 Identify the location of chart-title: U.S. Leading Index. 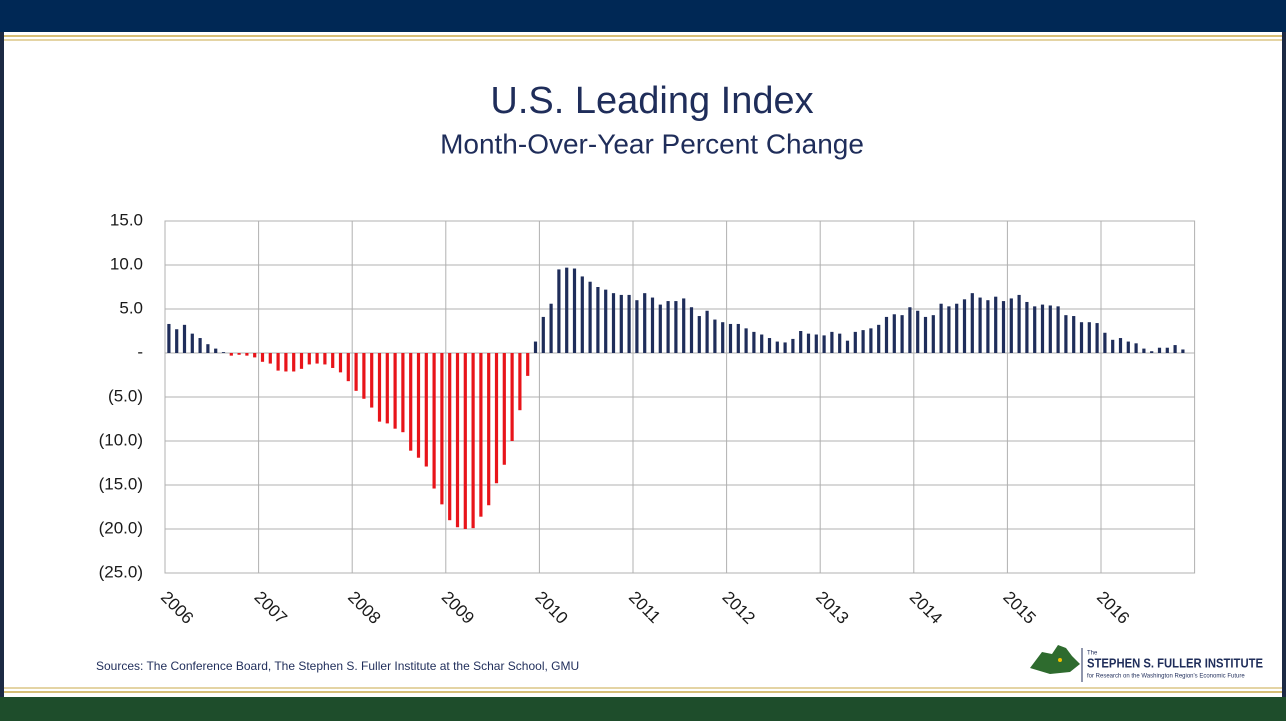
(651, 101).